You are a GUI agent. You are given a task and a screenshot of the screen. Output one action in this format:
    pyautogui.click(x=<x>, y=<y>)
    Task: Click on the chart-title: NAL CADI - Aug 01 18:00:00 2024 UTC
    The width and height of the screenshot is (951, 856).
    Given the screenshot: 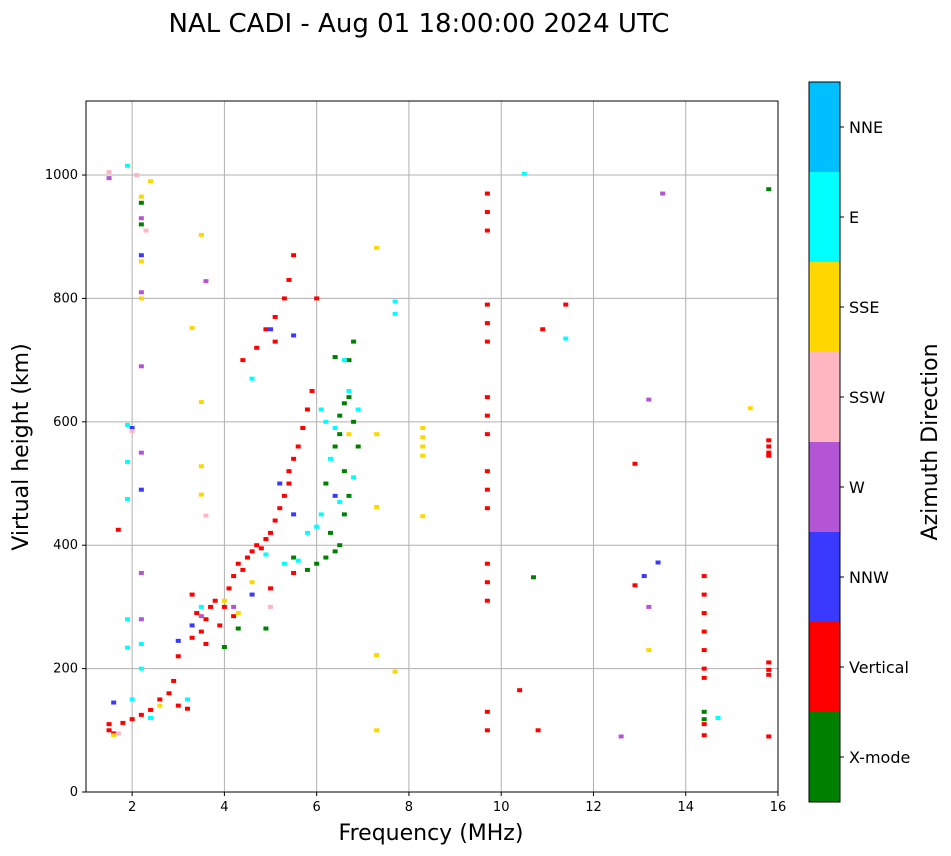 What is the action you would take?
    pyautogui.click(x=419, y=24)
    